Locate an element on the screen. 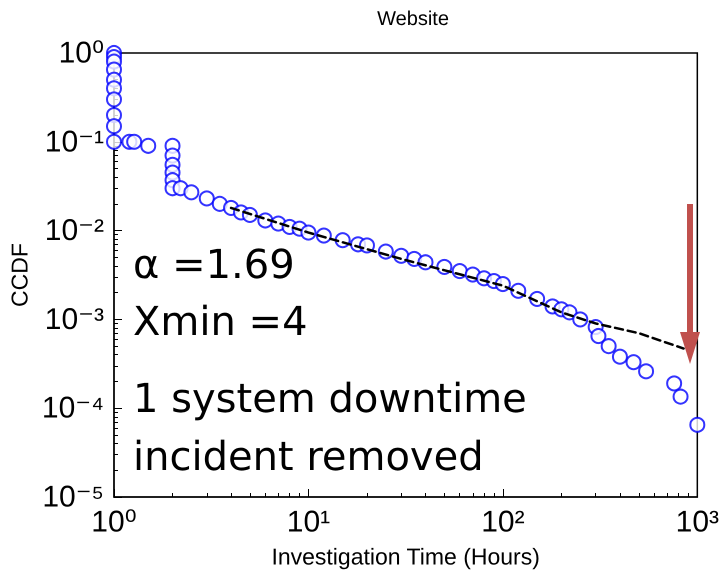  annotation: 1 system downtime incident removed is located at coordinates (330, 428).